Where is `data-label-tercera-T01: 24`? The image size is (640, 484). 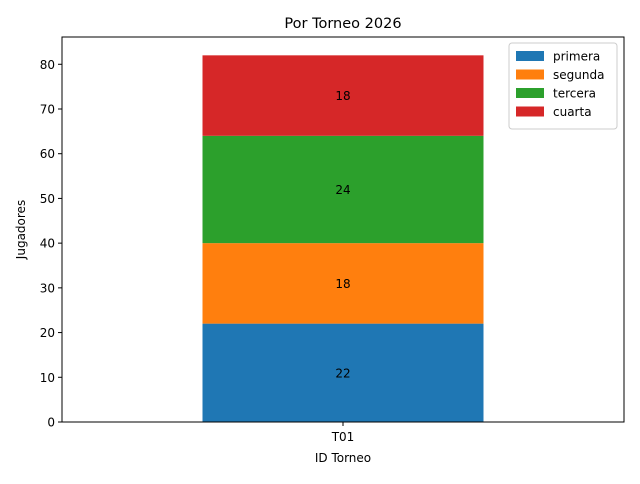
data-label-tercera-T01: 24 is located at coordinates (342, 190).